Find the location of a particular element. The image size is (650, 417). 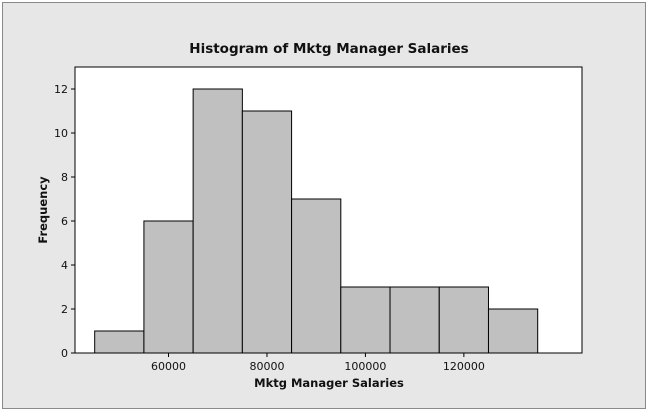

y-tick-label: 8 is located at coordinates (64, 177).